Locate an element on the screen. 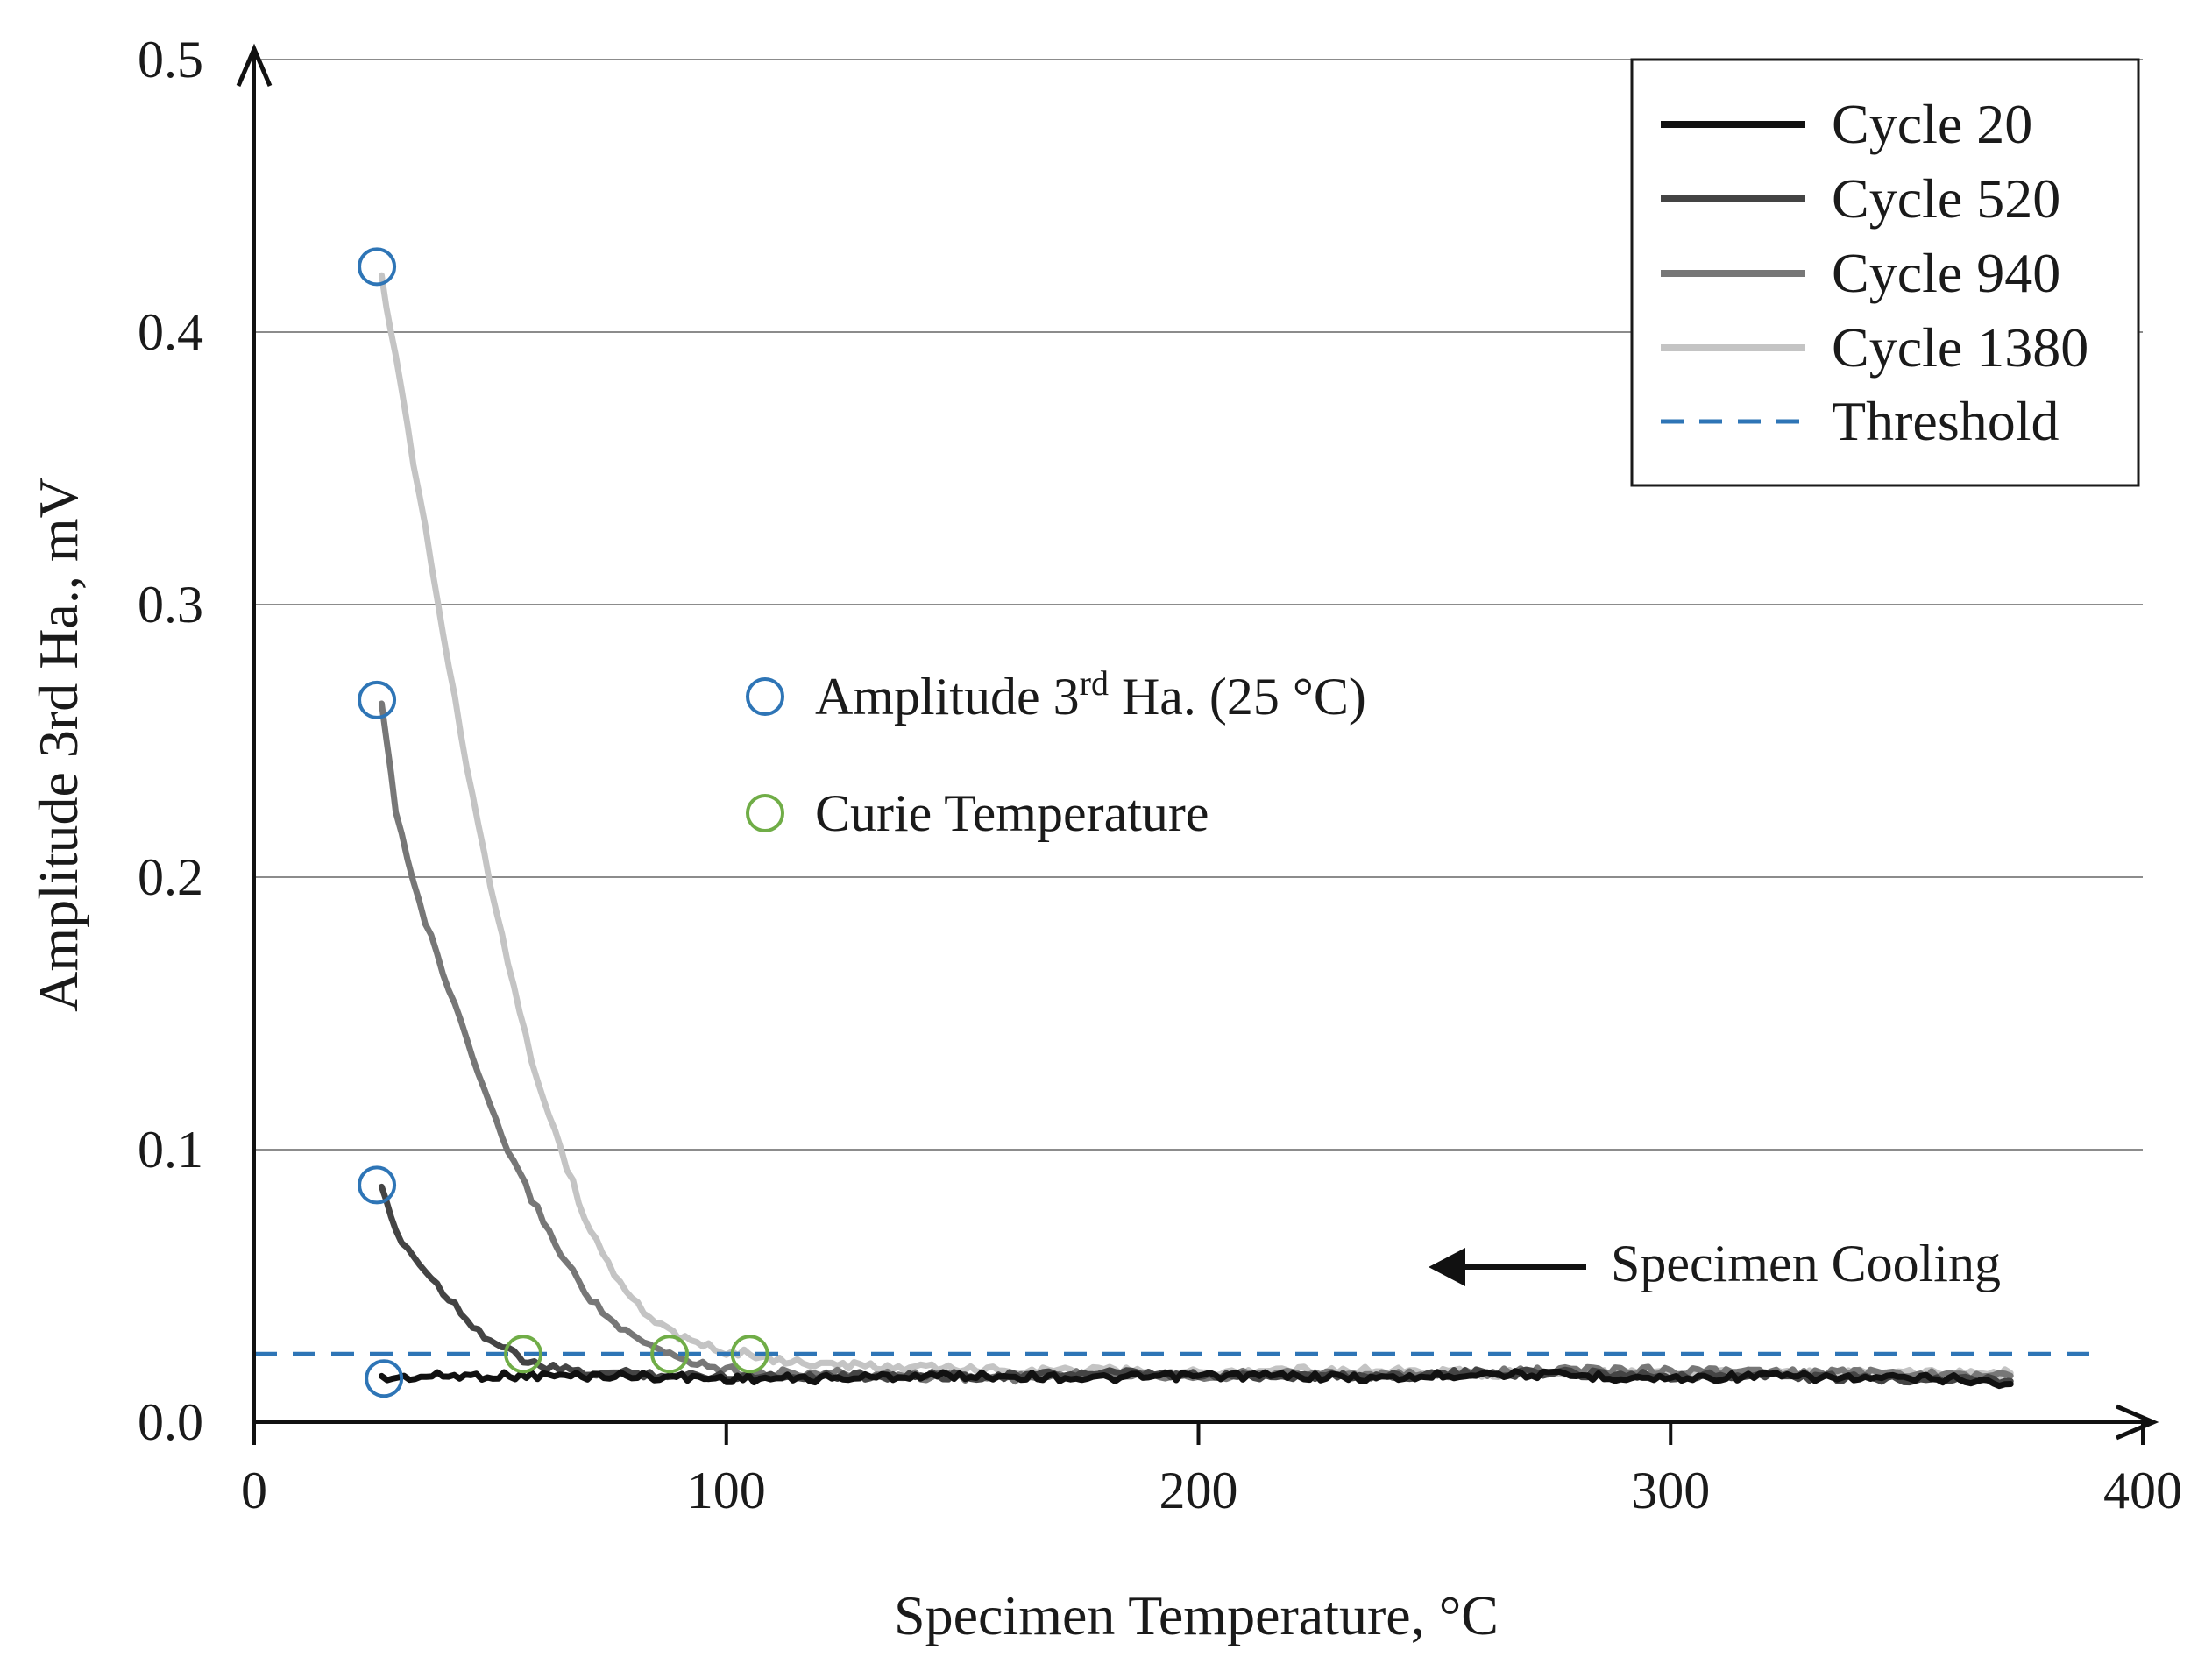  amplitude-label-rest: Ha. (25 °C) is located at coordinates (1237, 697).